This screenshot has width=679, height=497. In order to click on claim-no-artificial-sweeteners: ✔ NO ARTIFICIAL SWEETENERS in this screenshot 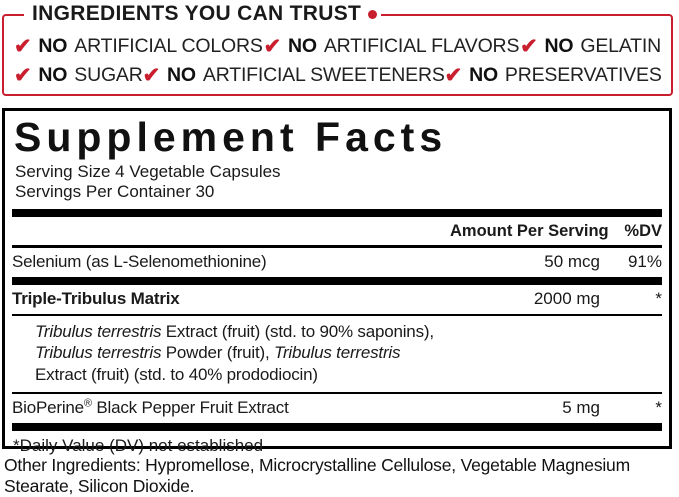, I will do `click(294, 74)`.